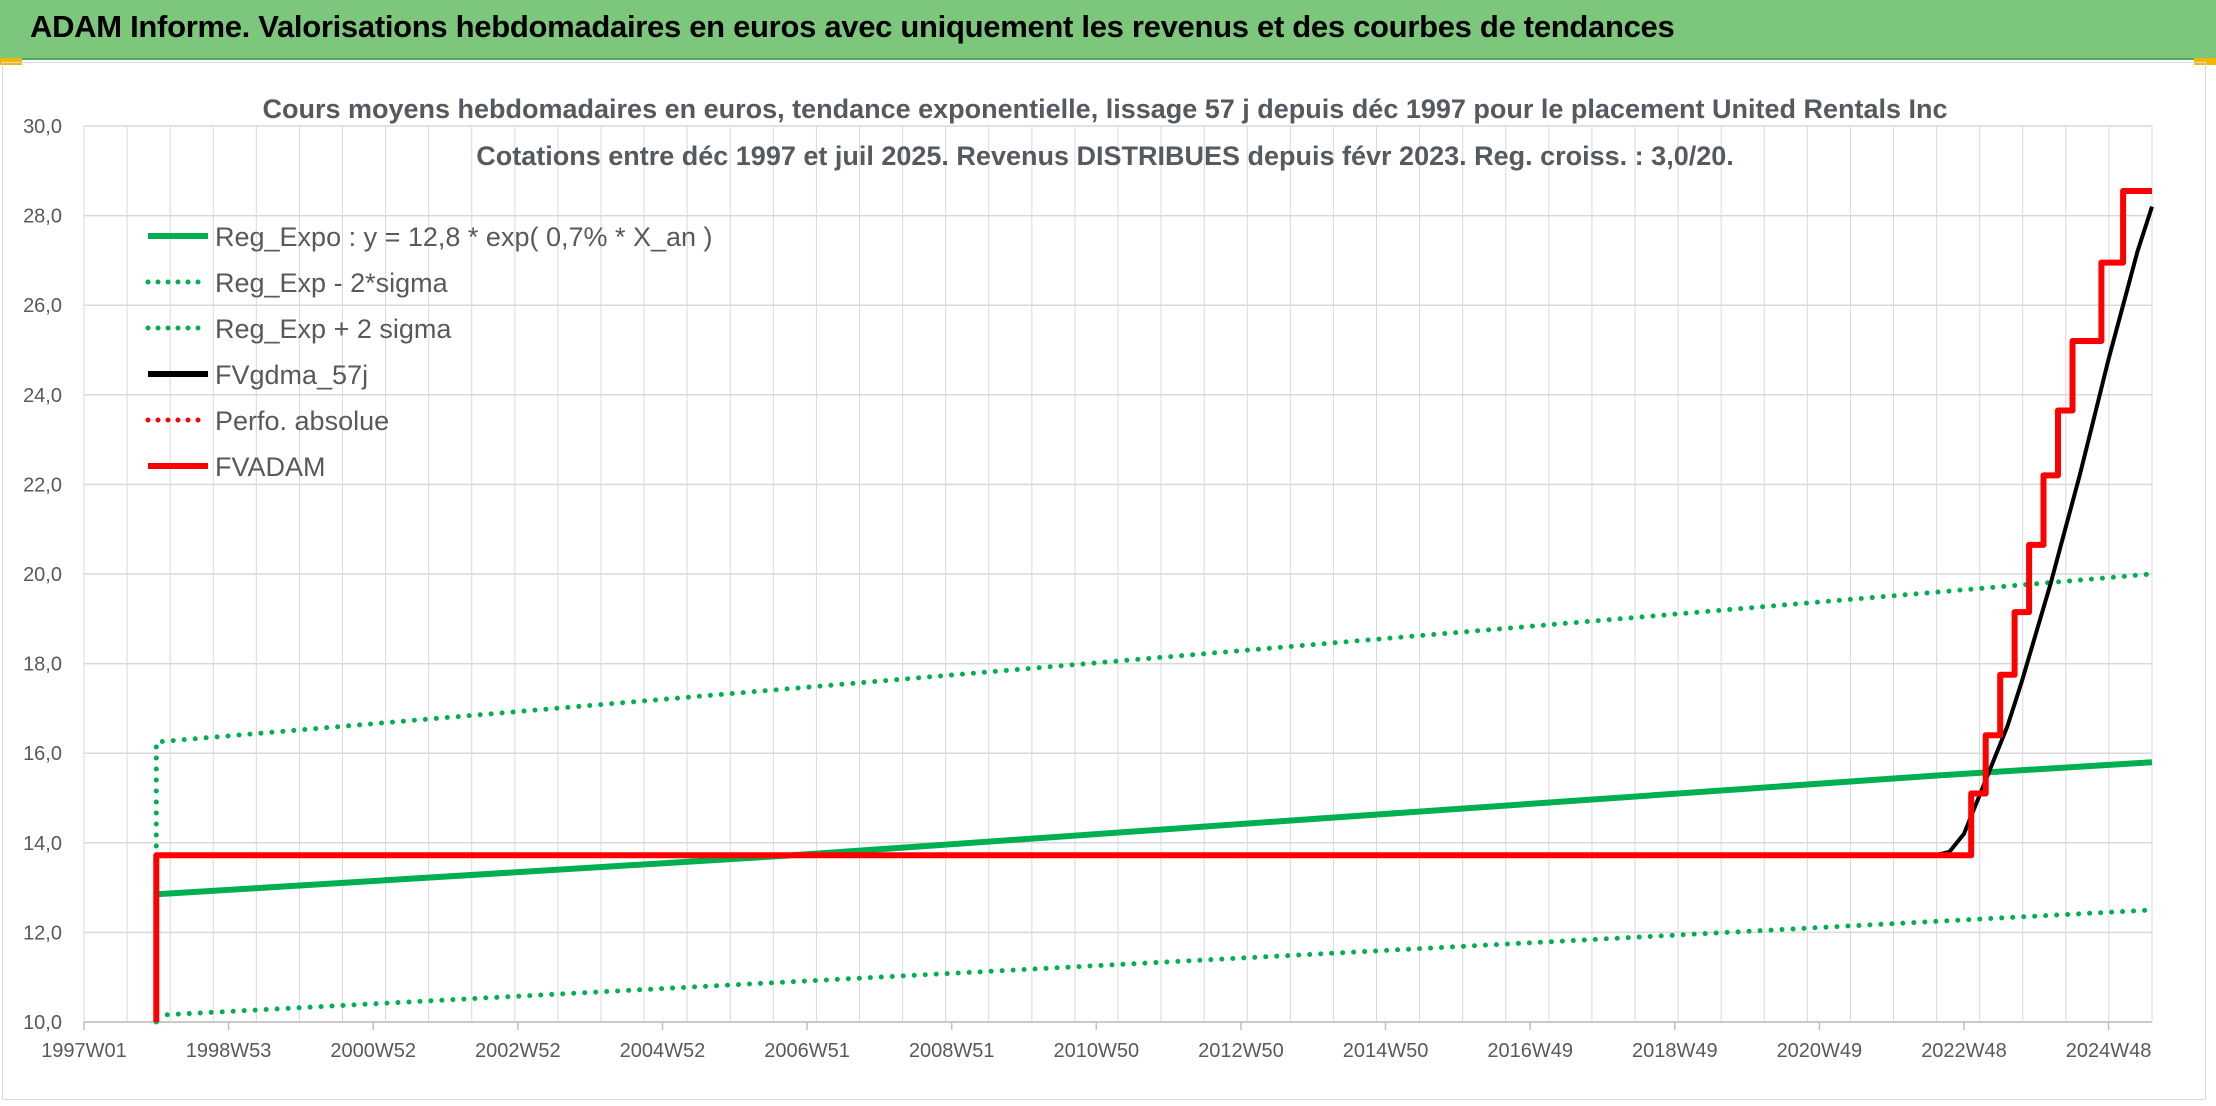  Describe the element at coordinates (42, 306) in the screenshot. I see `y-tick-label: 26,0` at that location.